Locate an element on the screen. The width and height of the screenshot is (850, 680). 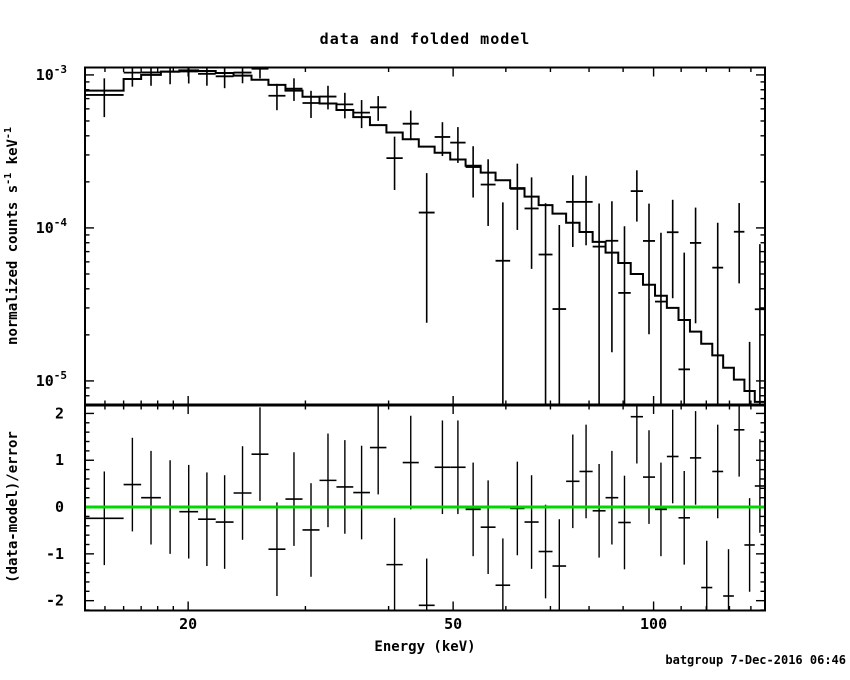
y-axis-label-top: normalized counts s-1 keV-1 is located at coordinates (12, 236).